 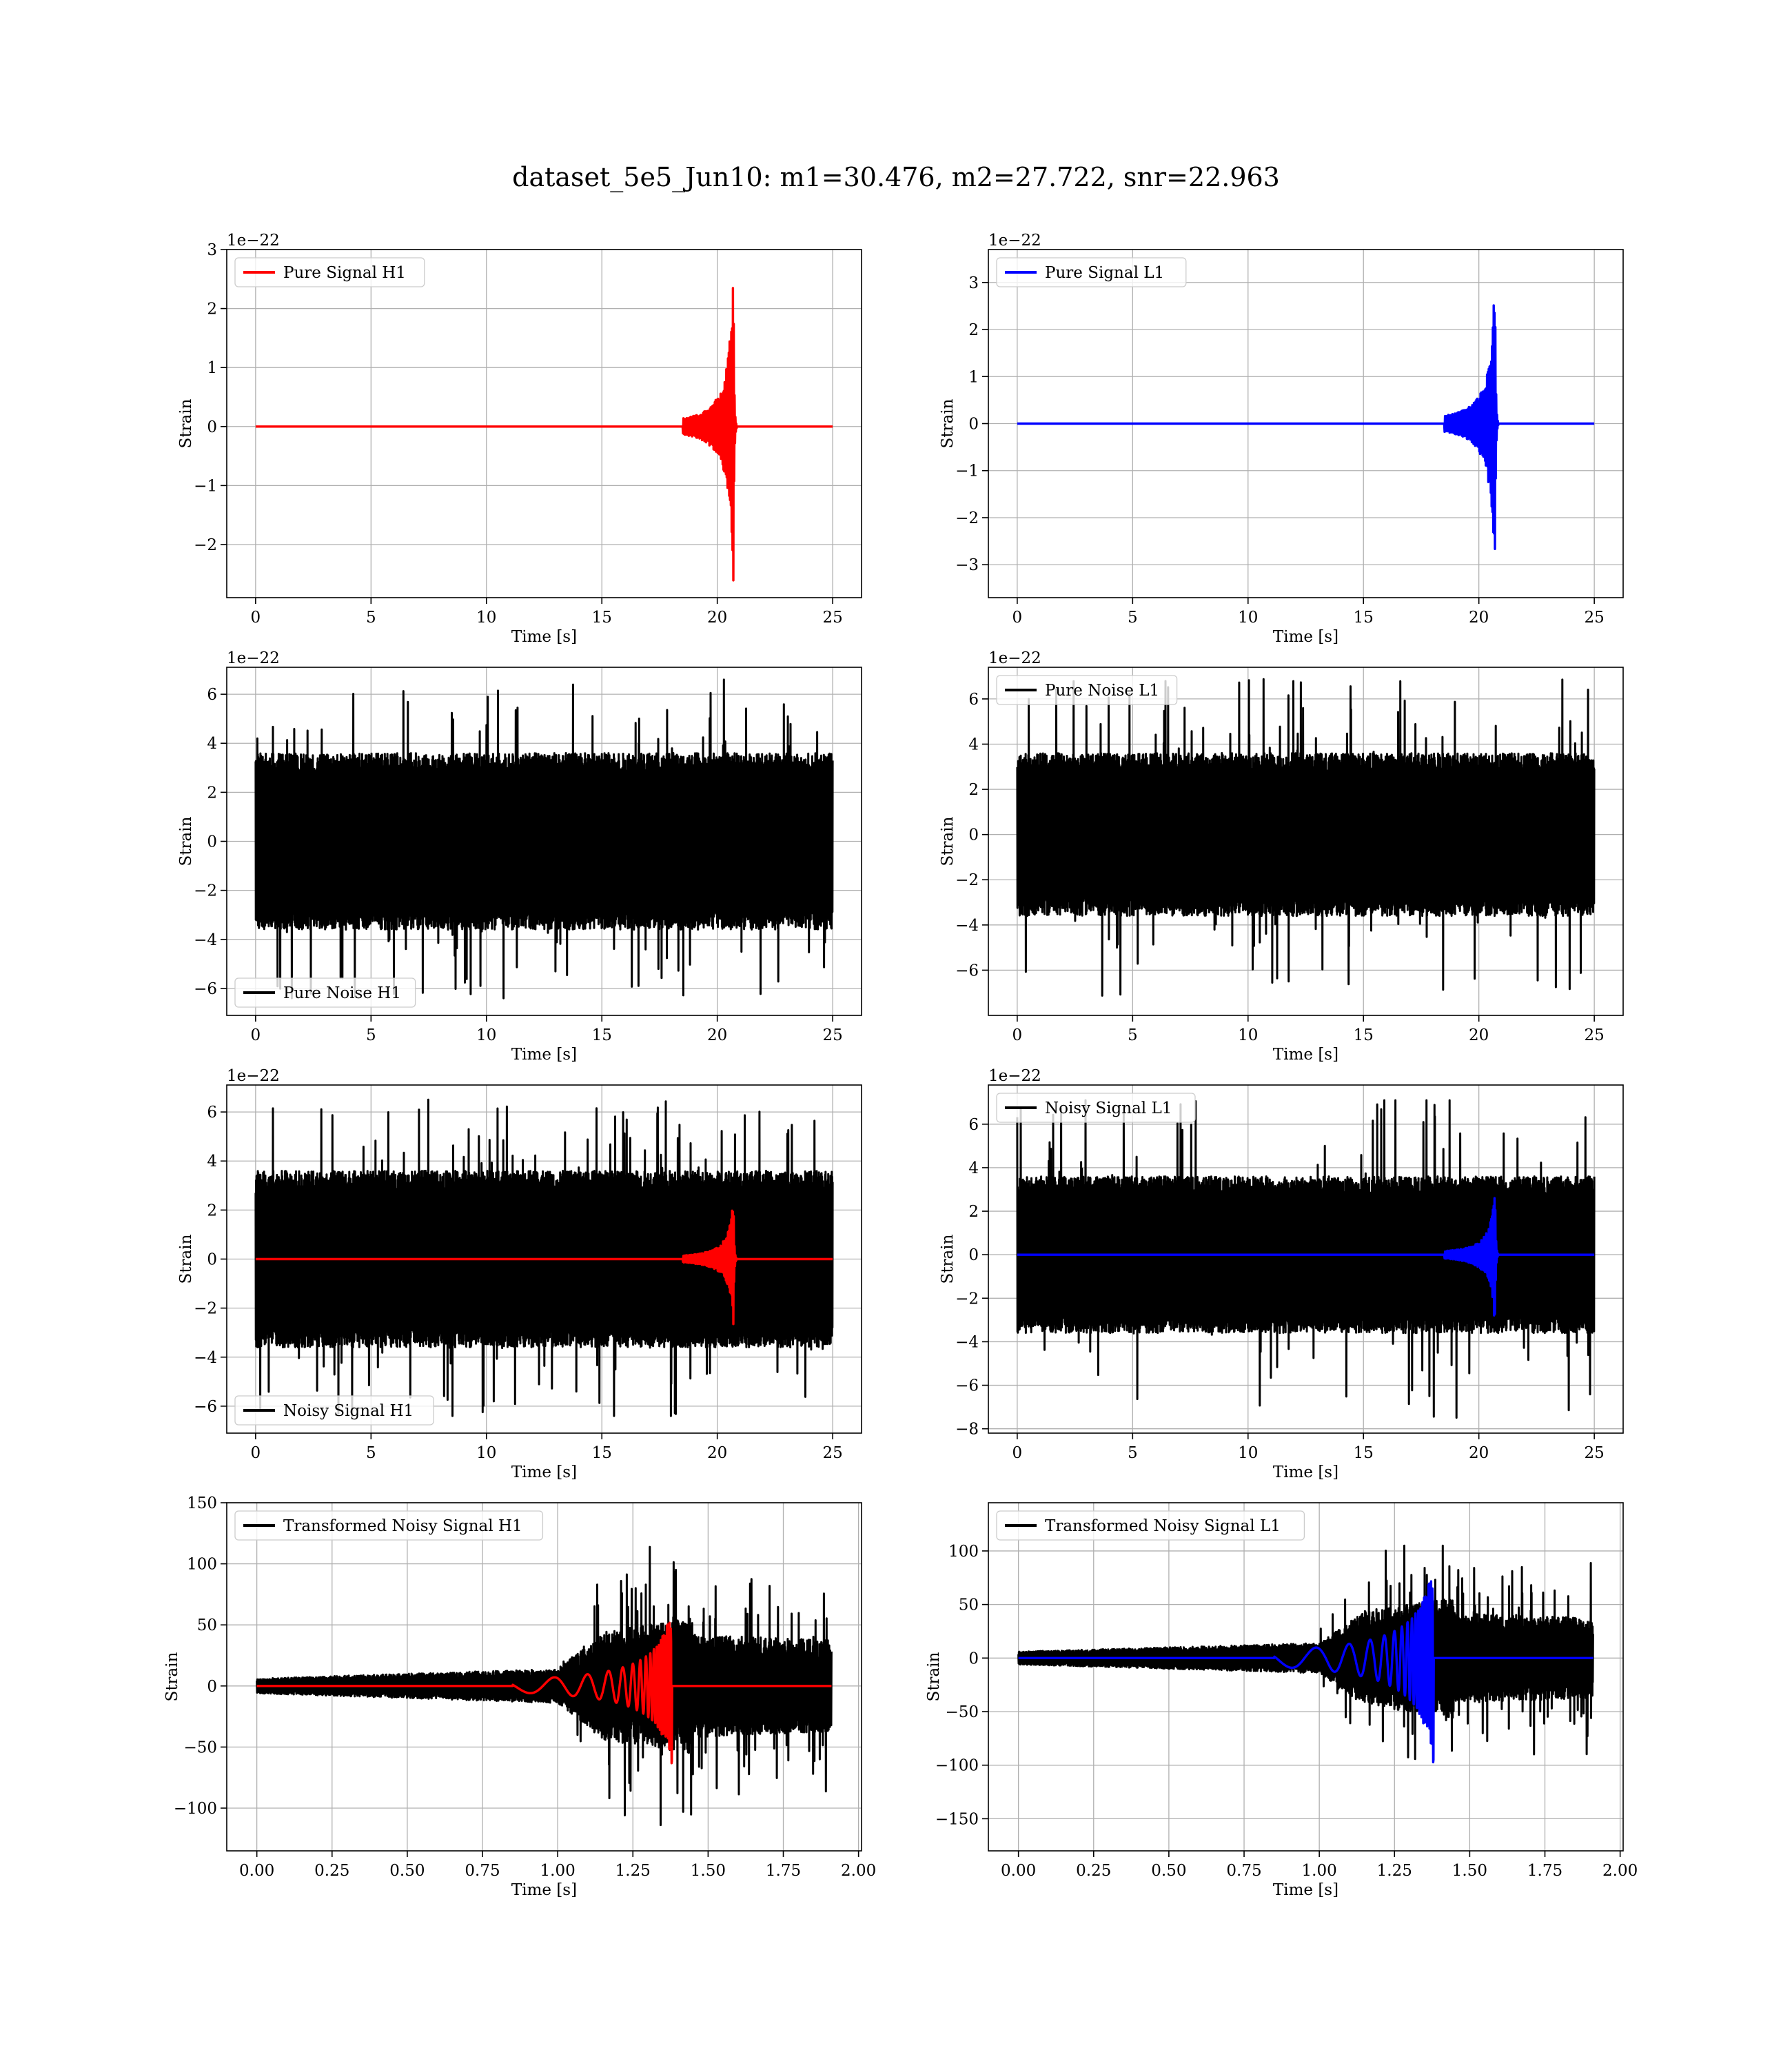 I want to click on x-tick-label: 1.00, so click(x=1319, y=1871).